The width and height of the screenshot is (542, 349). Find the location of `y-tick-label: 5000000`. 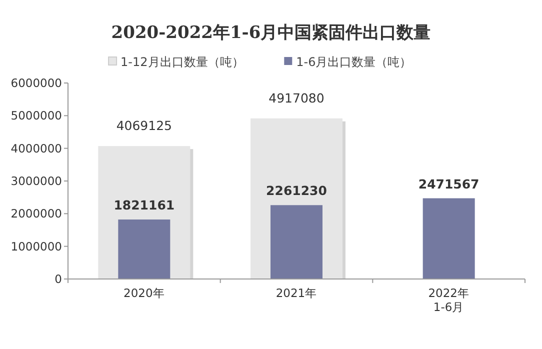

y-tick-label: 5000000 is located at coordinates (36, 115).